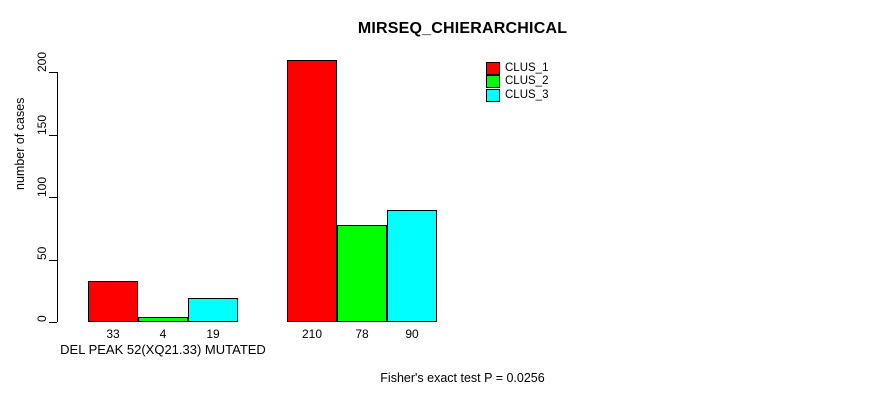  I want to click on legend-item-clus_2: CLUS_2, so click(517, 82).